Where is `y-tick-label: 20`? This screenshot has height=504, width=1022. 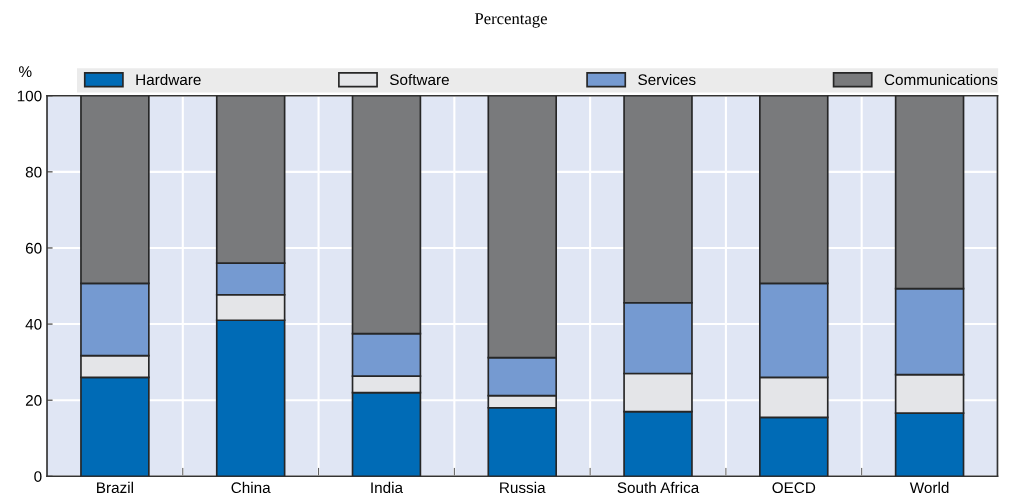 y-tick-label: 20 is located at coordinates (33, 400).